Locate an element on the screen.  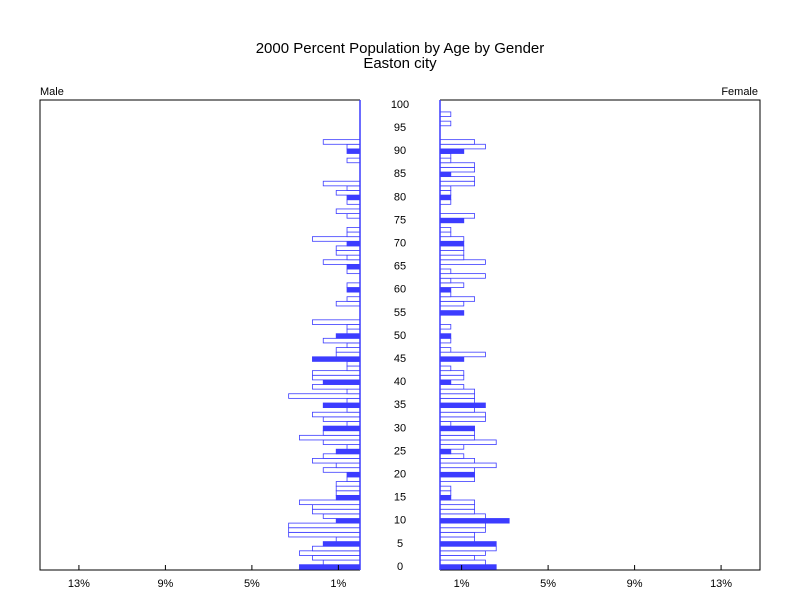
y-tick-label: 10 is located at coordinates (400, 521).